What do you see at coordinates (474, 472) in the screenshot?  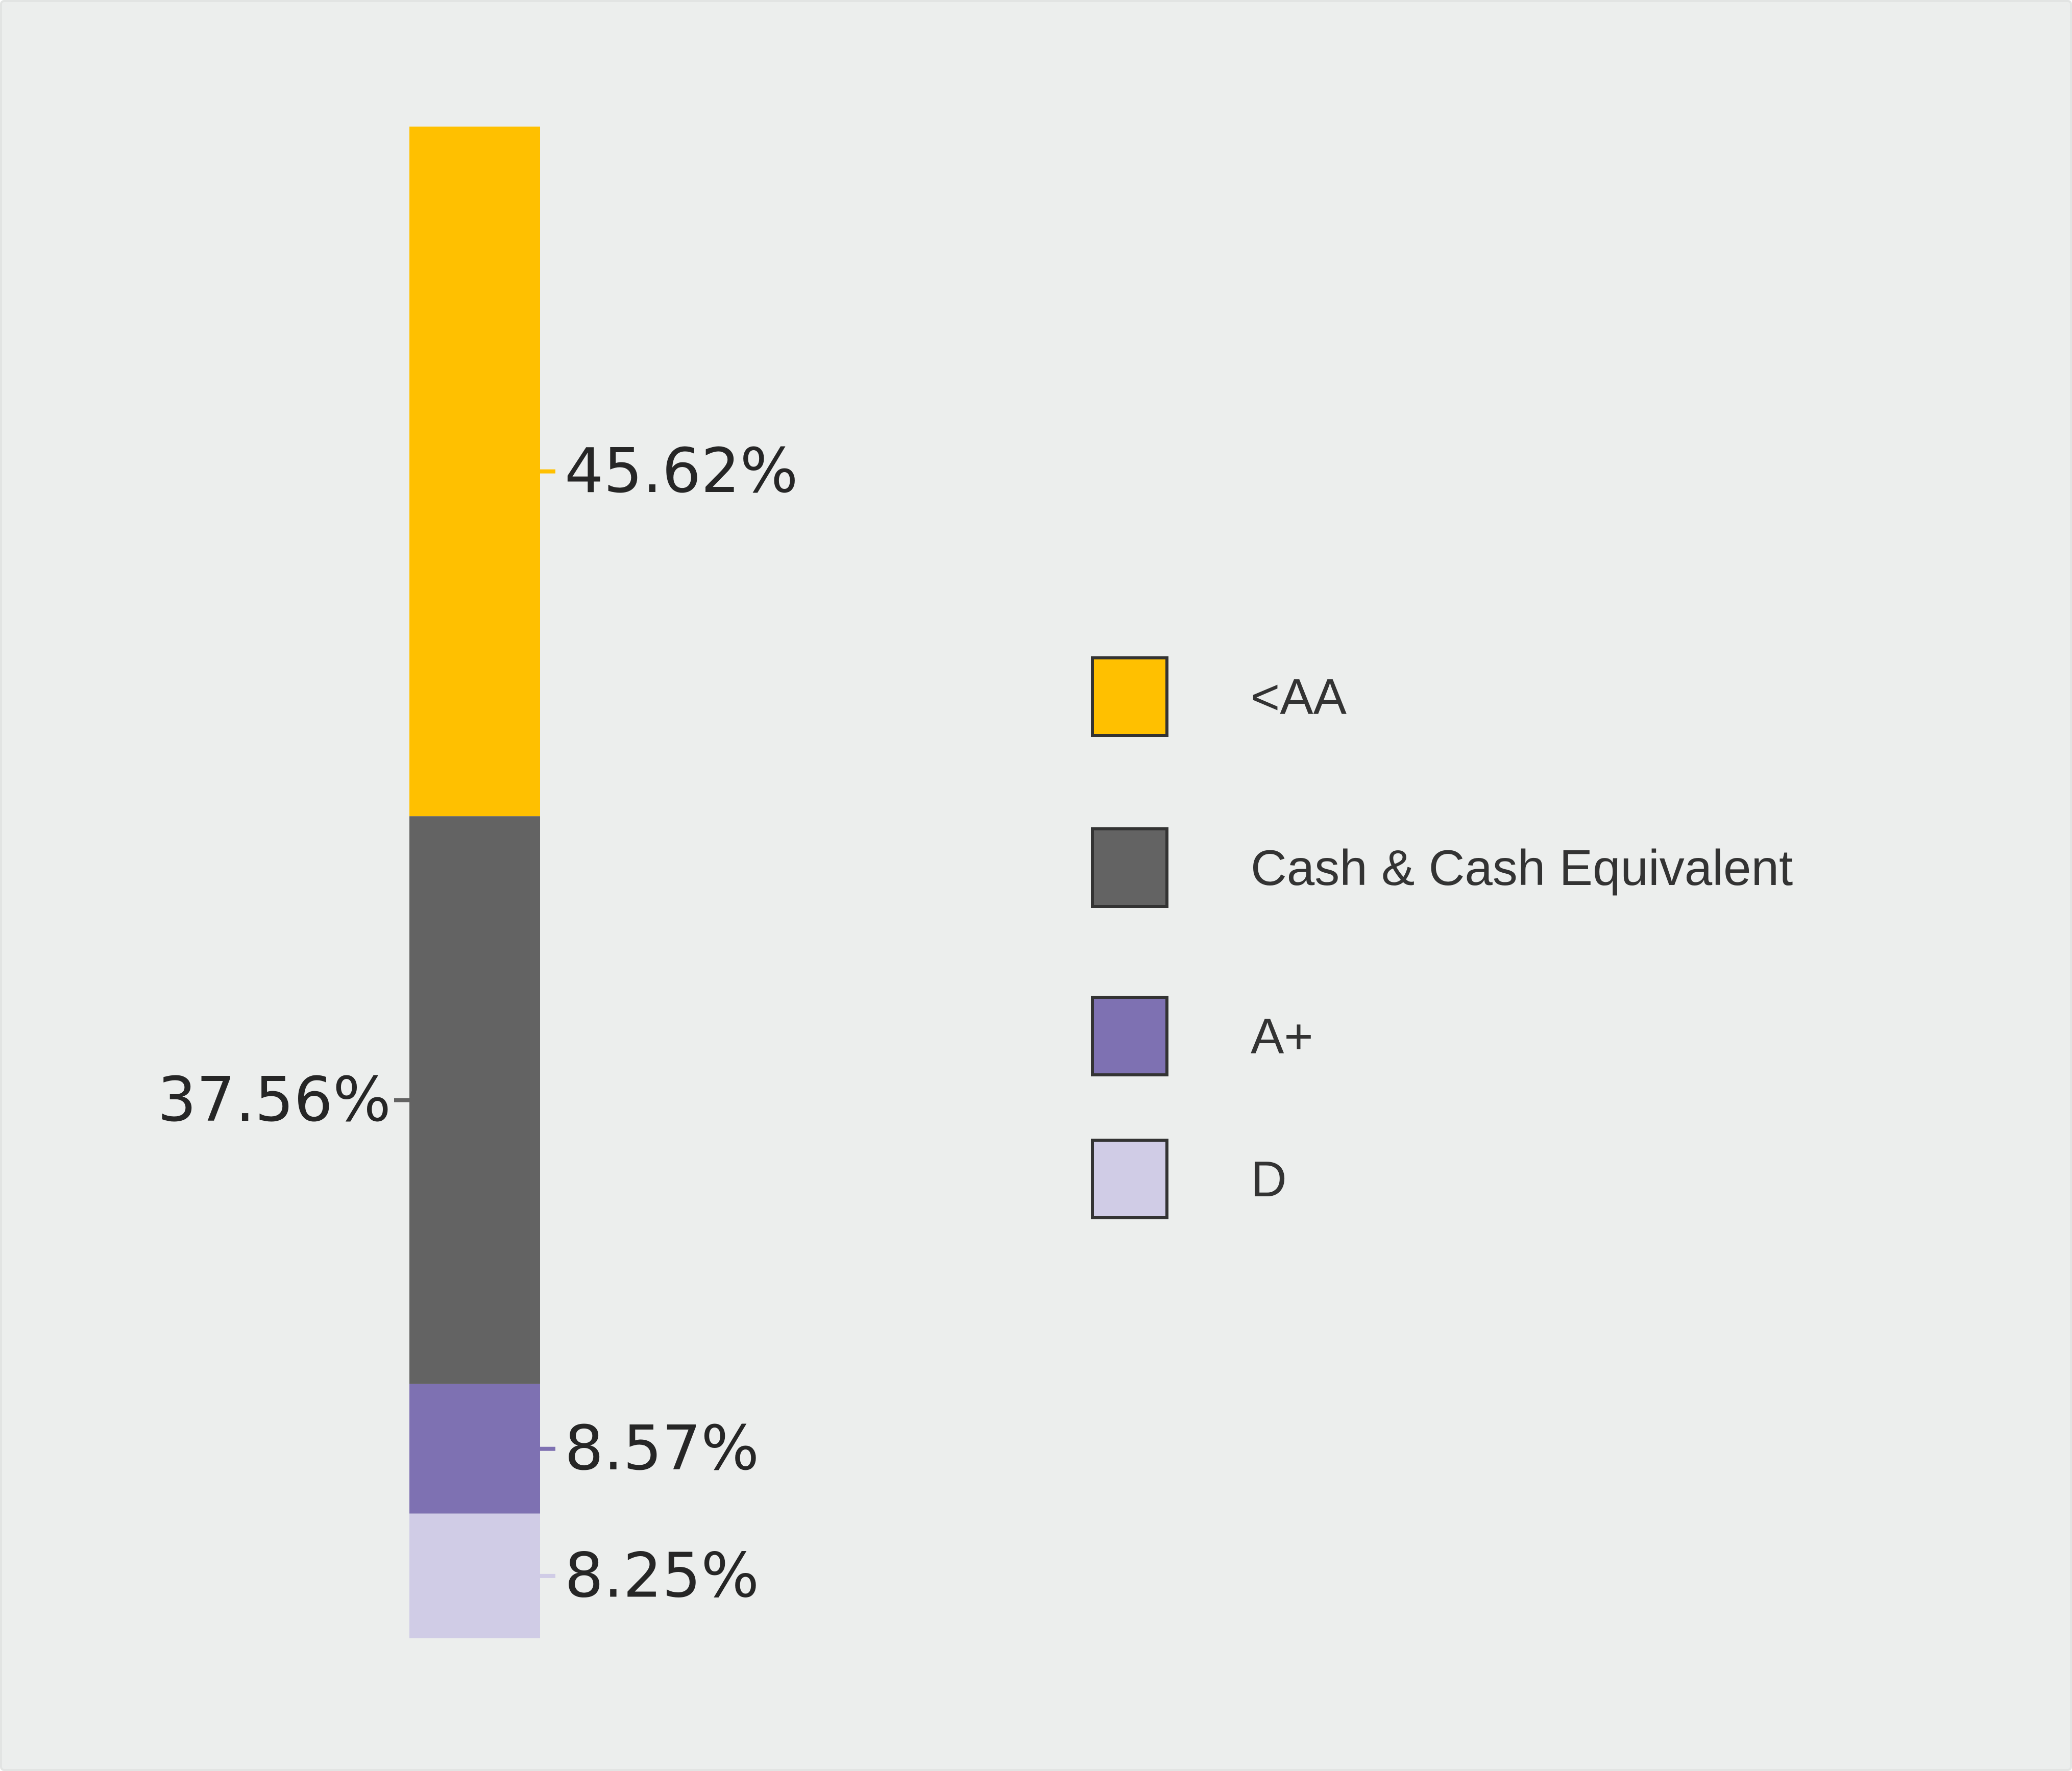 I see `bar-segment-aa` at bounding box center [474, 472].